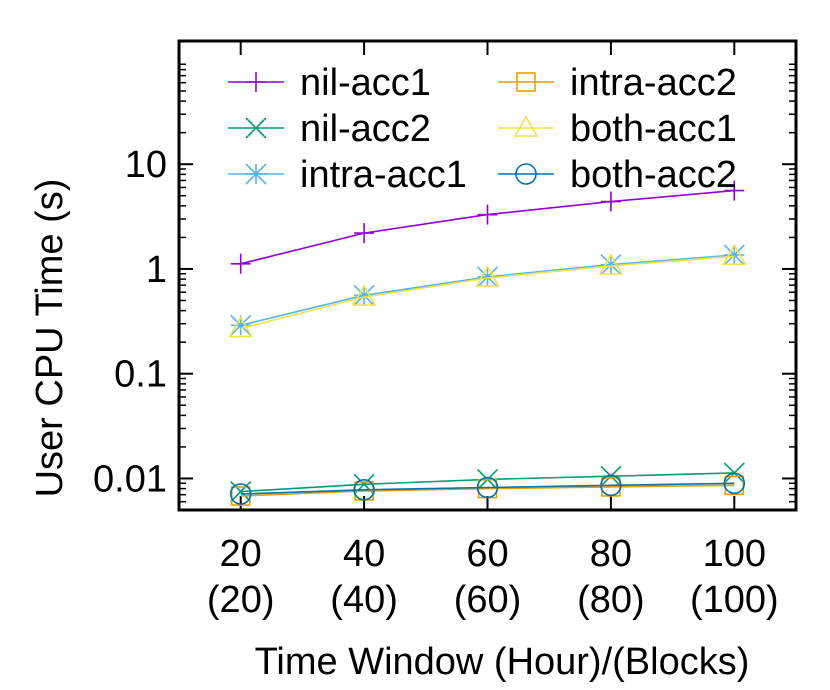  Describe the element at coordinates (365, 83) in the screenshot. I see `legend-label: nil-acc1` at that location.